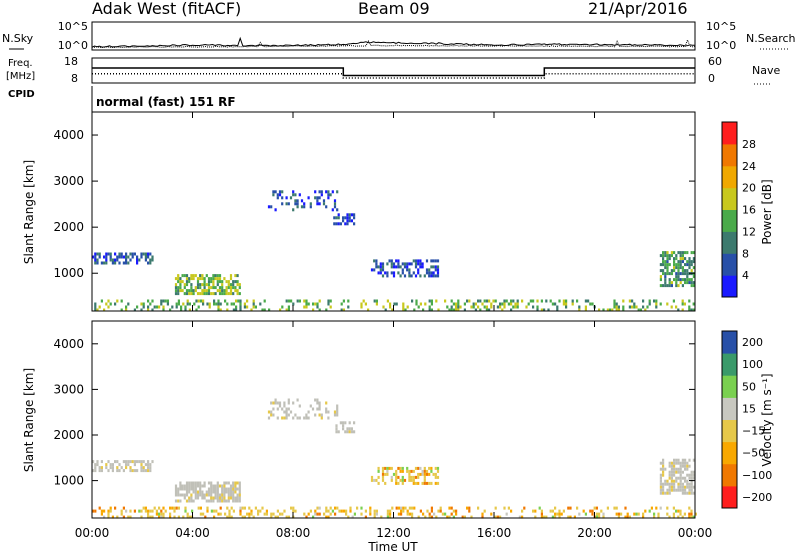 This screenshot has width=800, height=554. What do you see at coordinates (192, 533) in the screenshot?
I see `x-tick-0400: 04:00` at bounding box center [192, 533].